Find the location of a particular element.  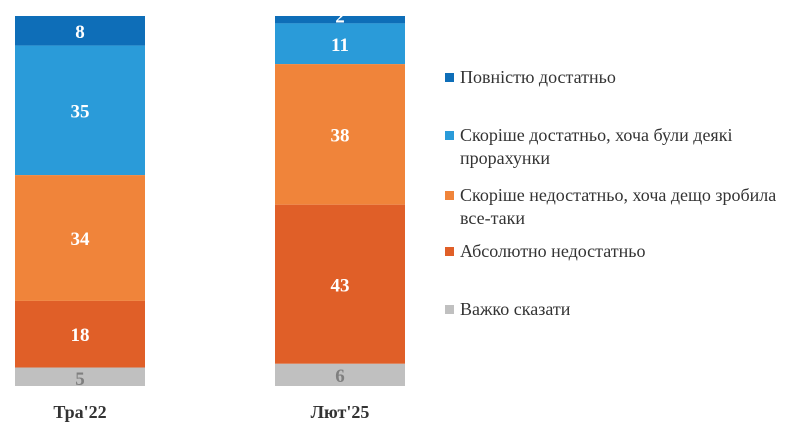

data-label: 2 is located at coordinates (340, 16).